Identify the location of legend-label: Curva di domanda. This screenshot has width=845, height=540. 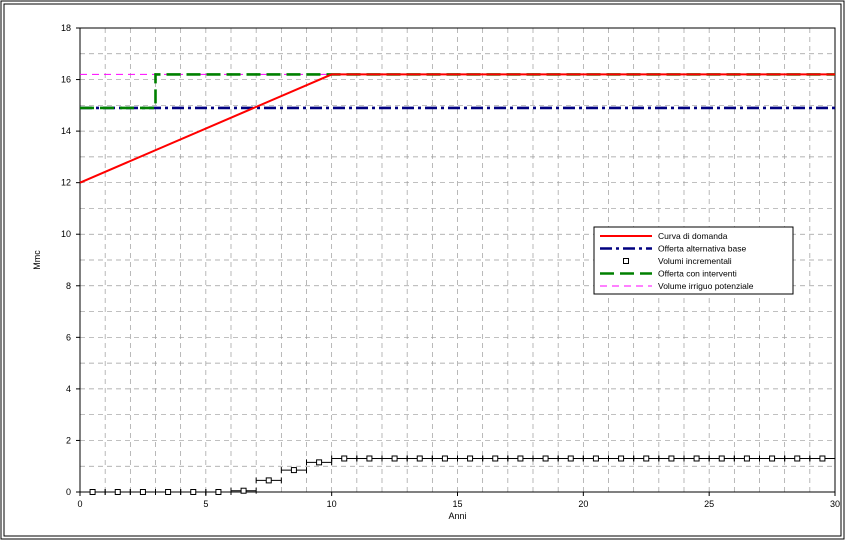
(693, 236).